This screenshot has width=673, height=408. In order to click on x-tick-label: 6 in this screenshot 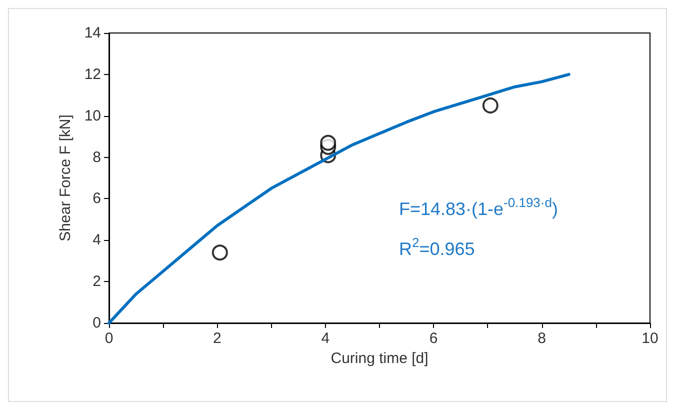, I will do `click(433, 338)`.